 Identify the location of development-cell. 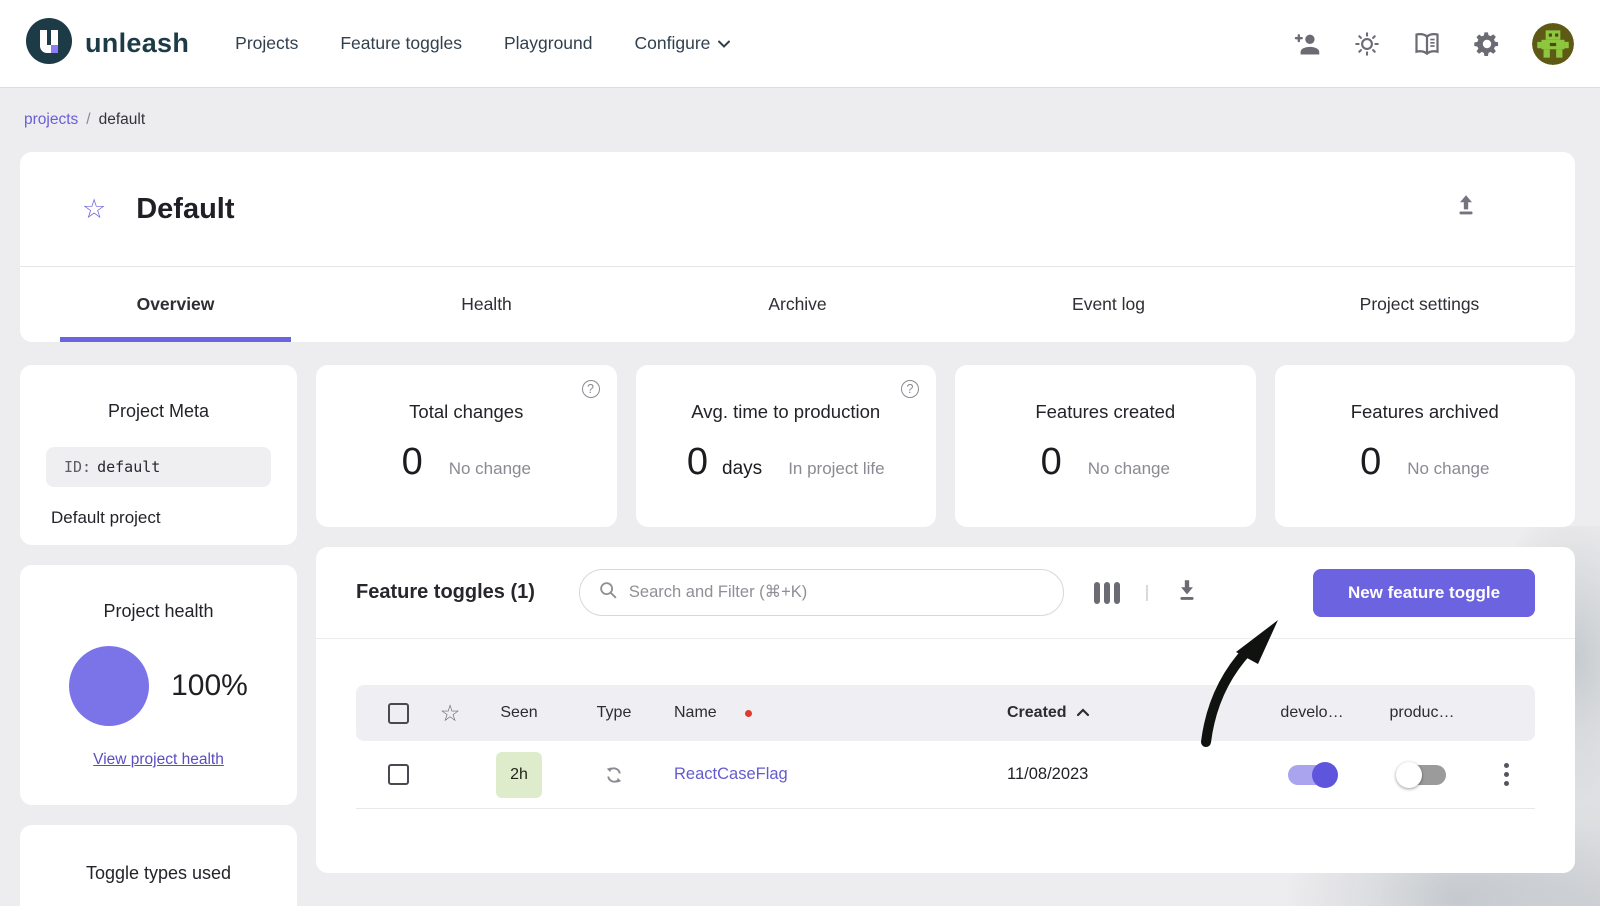
(1312, 774).